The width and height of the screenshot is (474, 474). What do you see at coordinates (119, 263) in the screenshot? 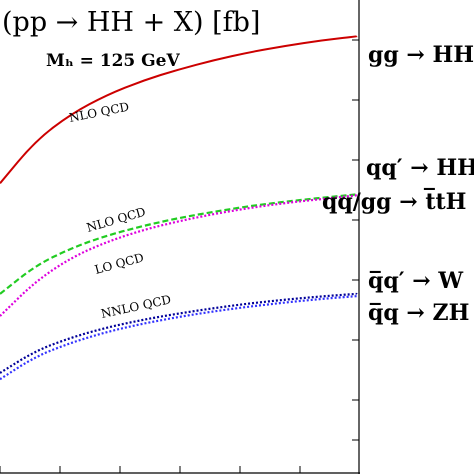
I see `annotation-tt-order: LO QCD` at bounding box center [119, 263].